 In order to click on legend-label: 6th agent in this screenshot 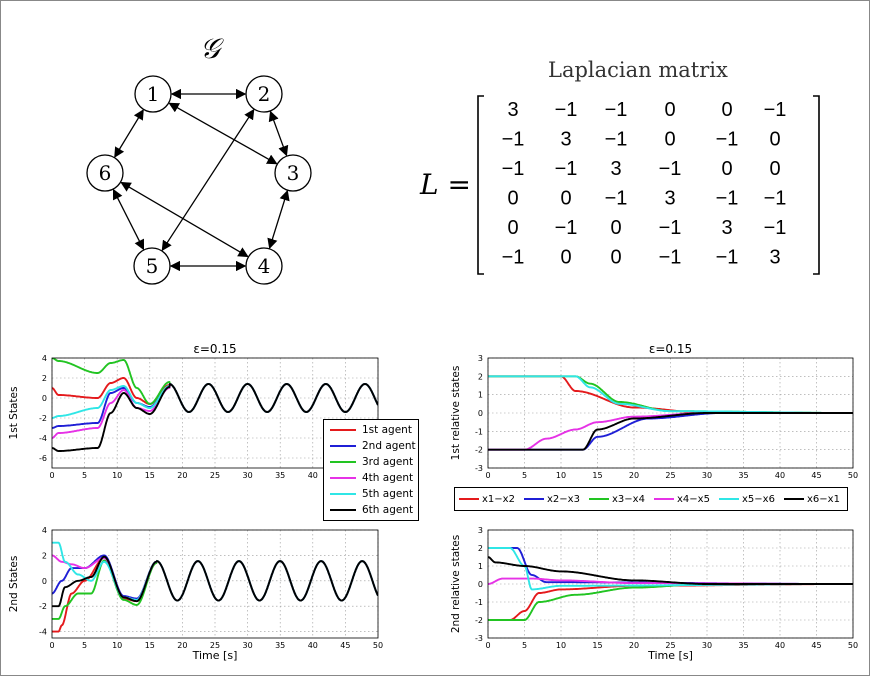, I will do `click(388, 510)`.